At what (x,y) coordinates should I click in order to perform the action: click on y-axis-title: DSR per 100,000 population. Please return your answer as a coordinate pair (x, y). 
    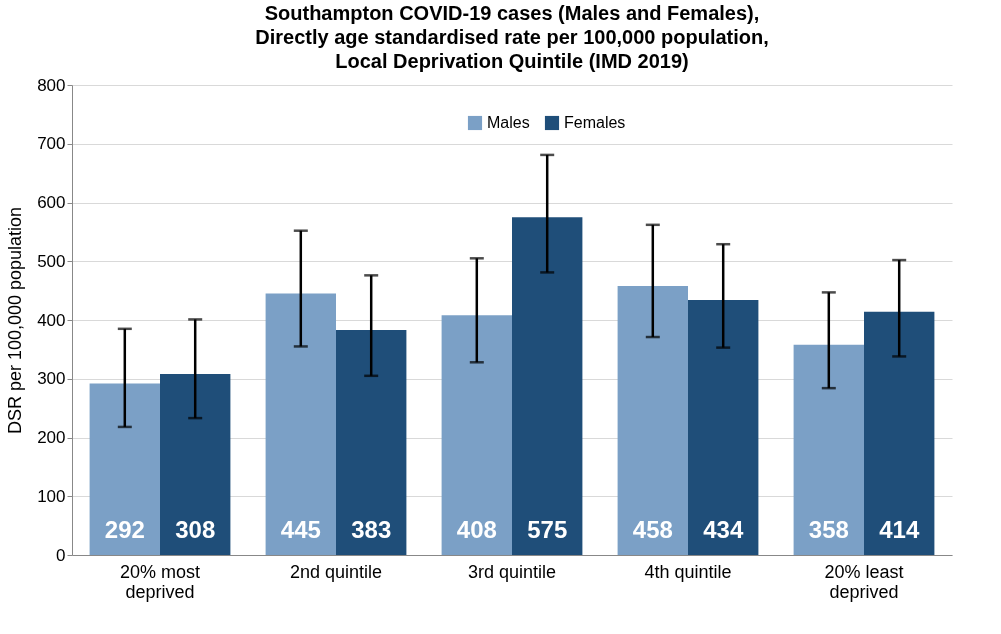
    Looking at the image, I should click on (15, 320).